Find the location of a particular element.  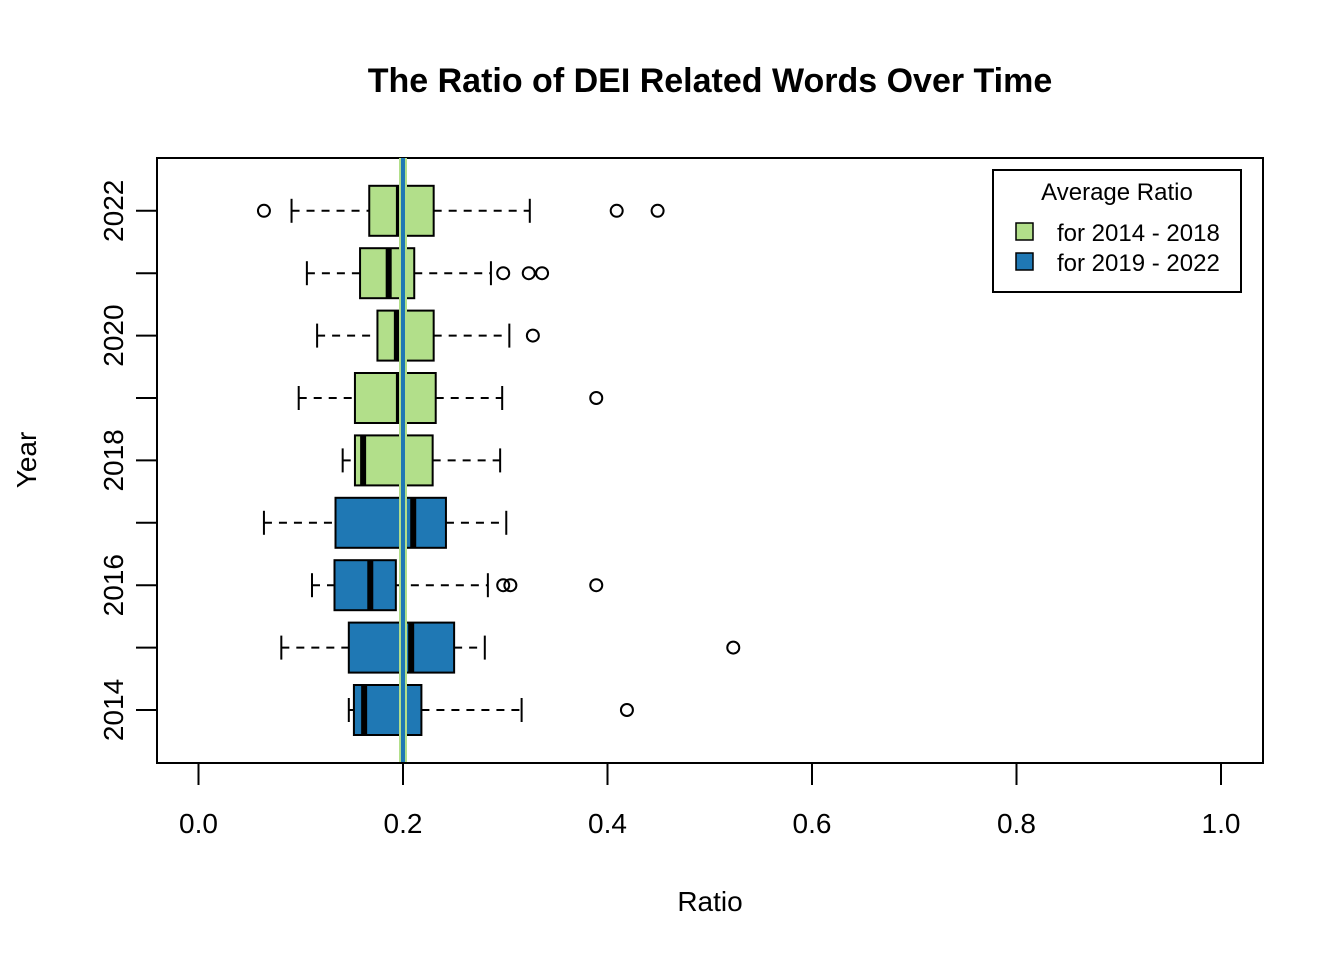

chart-title: The Ratio of DEI Related Words Over Time is located at coordinates (710, 81).